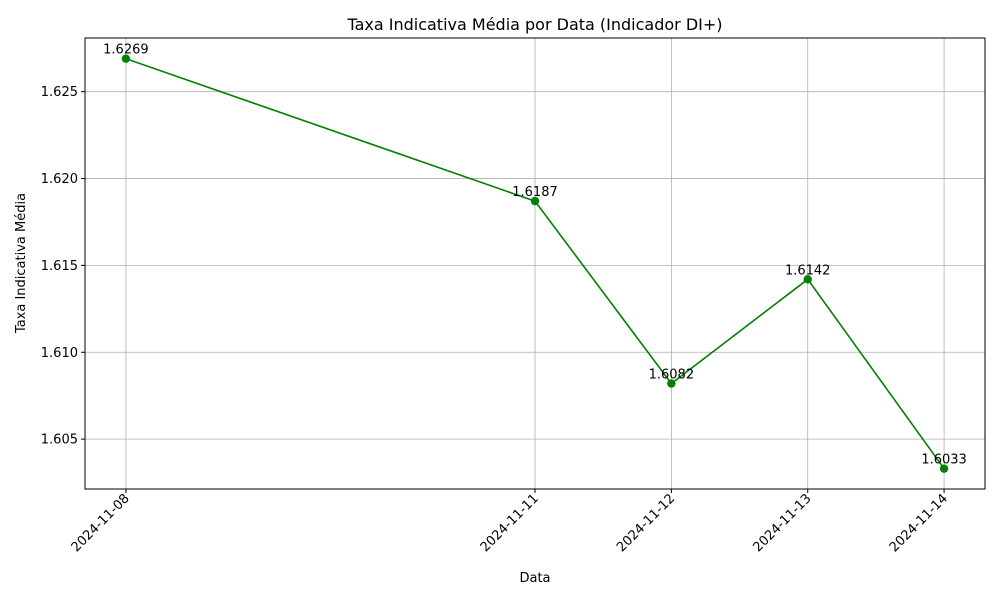  Describe the element at coordinates (59, 353) in the screenshot. I see `y-tick-label: 1.610` at that location.